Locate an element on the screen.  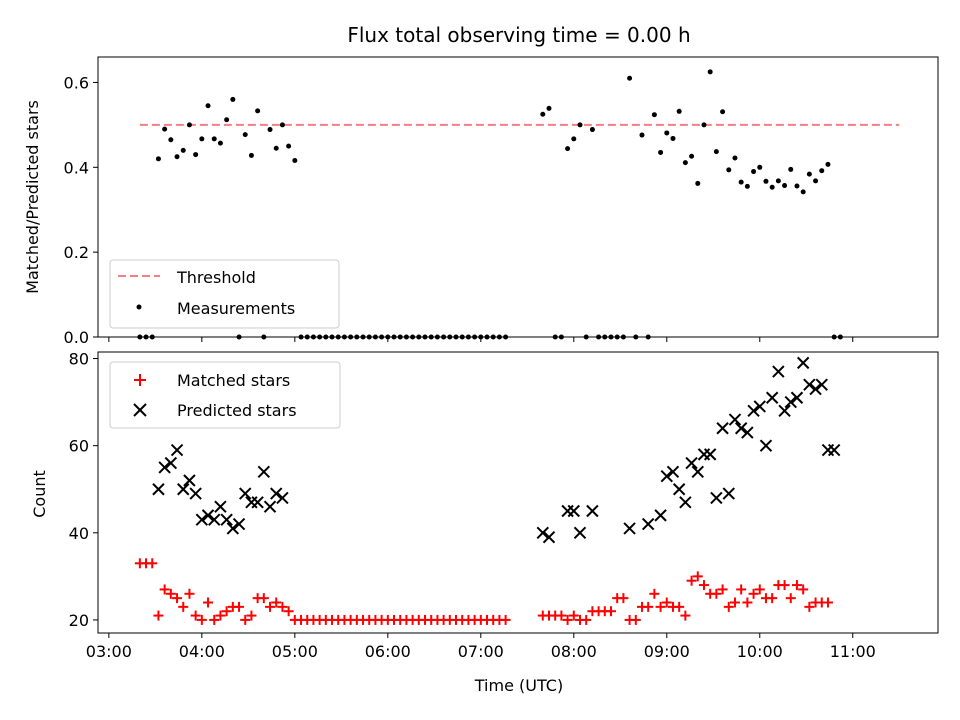
count-y-axis-label: Count is located at coordinates (39, 494).